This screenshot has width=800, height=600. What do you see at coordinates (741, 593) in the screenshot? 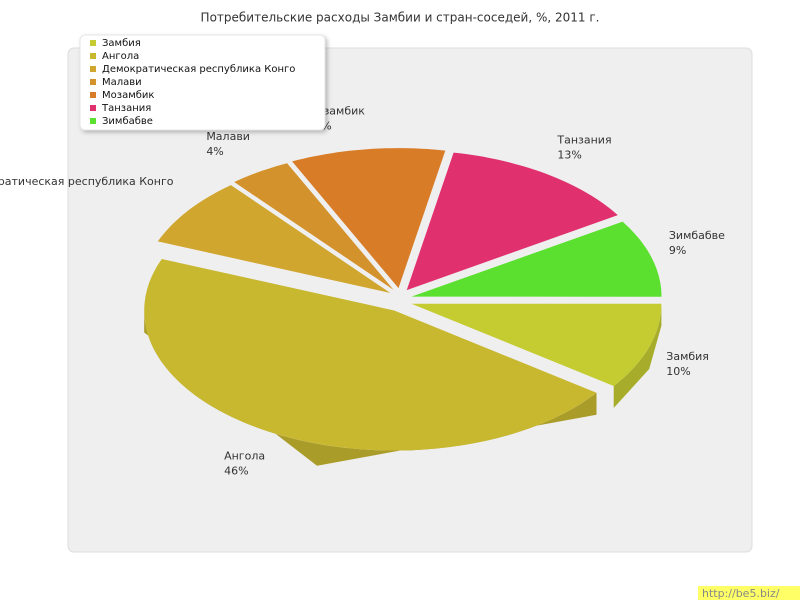
I see `watermark: http://be5.biz/` at bounding box center [741, 593].